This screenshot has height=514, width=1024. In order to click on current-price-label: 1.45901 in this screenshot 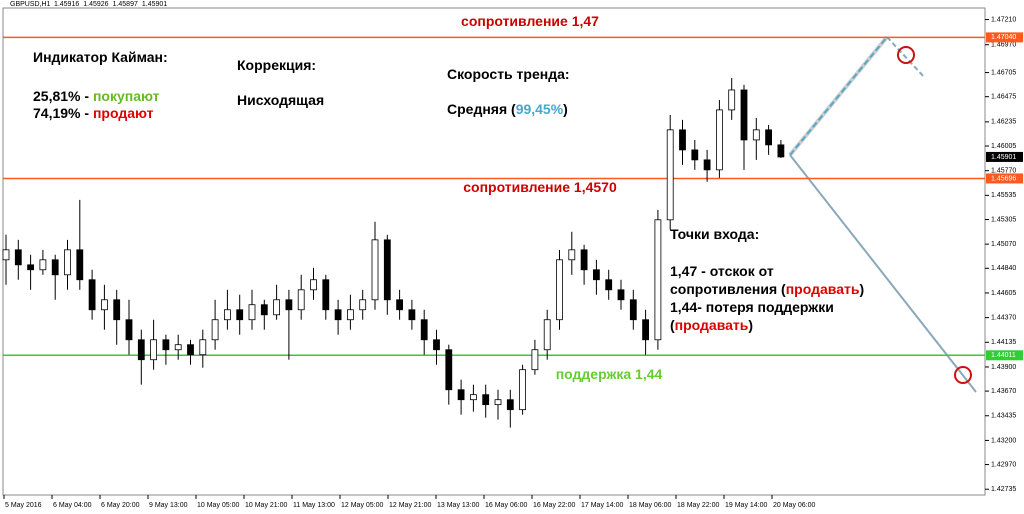, I will do `click(1003, 157)`.